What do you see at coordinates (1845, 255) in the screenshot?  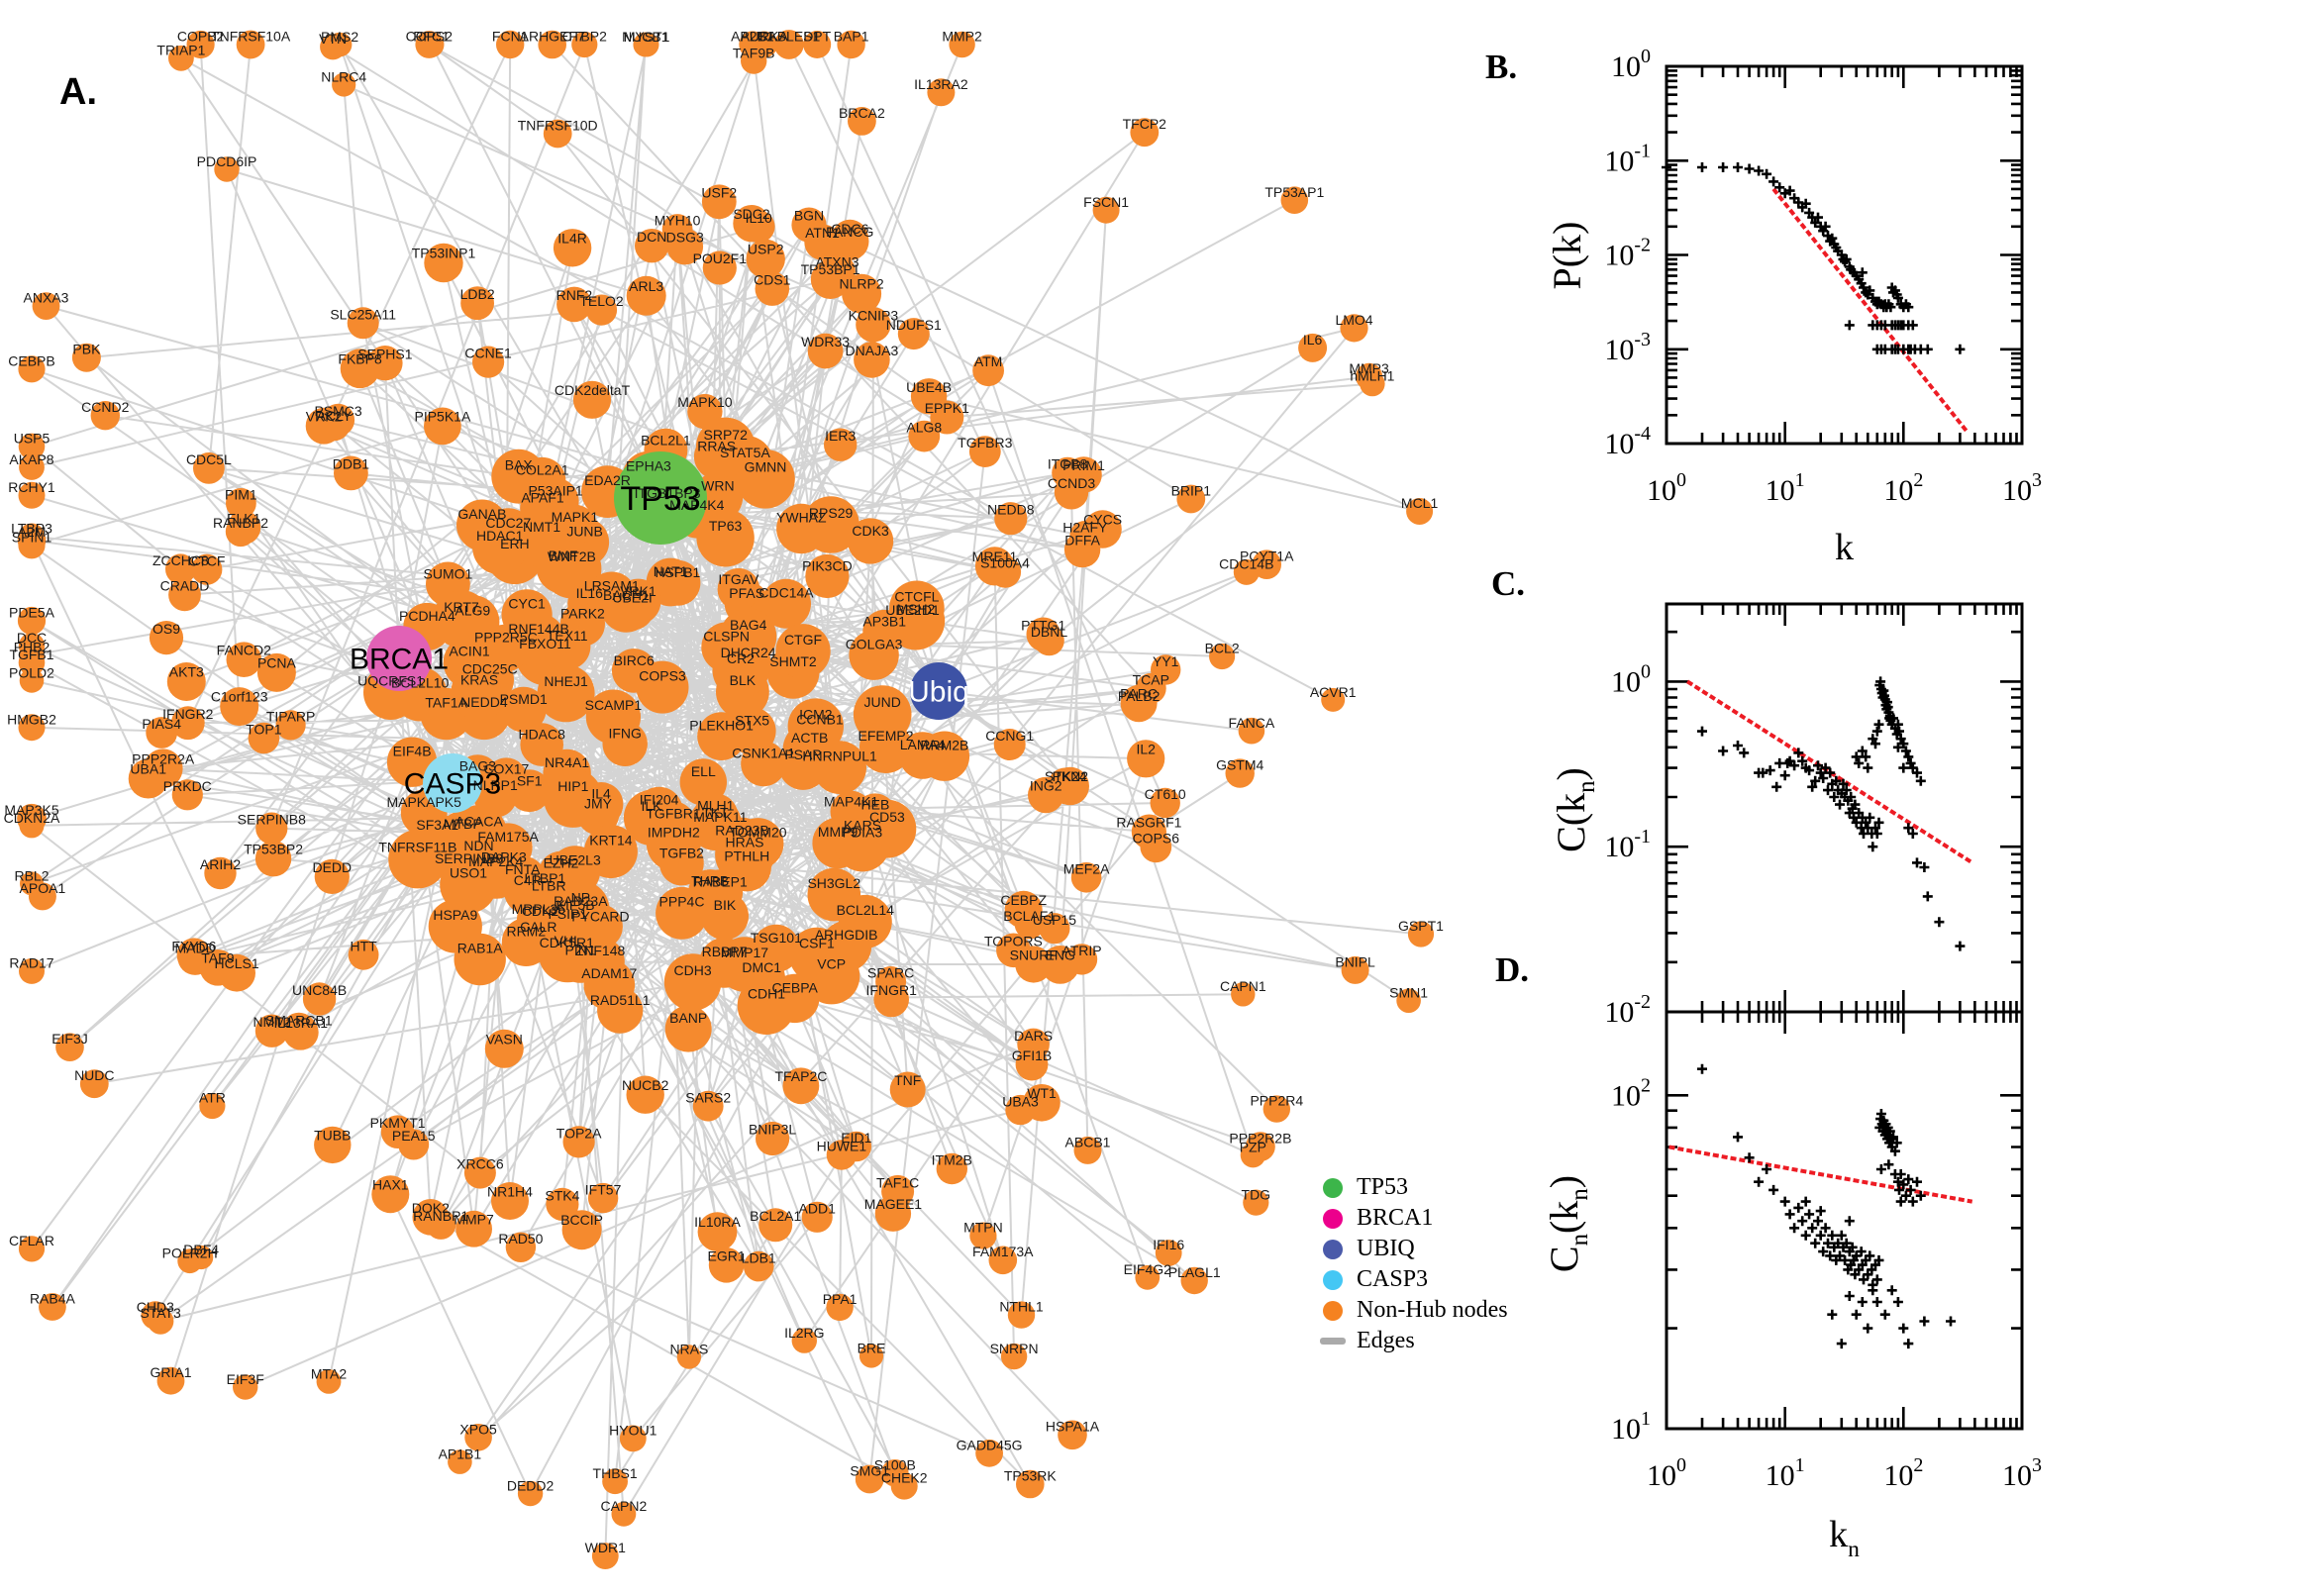 I see `plot-b-ticks` at bounding box center [1845, 255].